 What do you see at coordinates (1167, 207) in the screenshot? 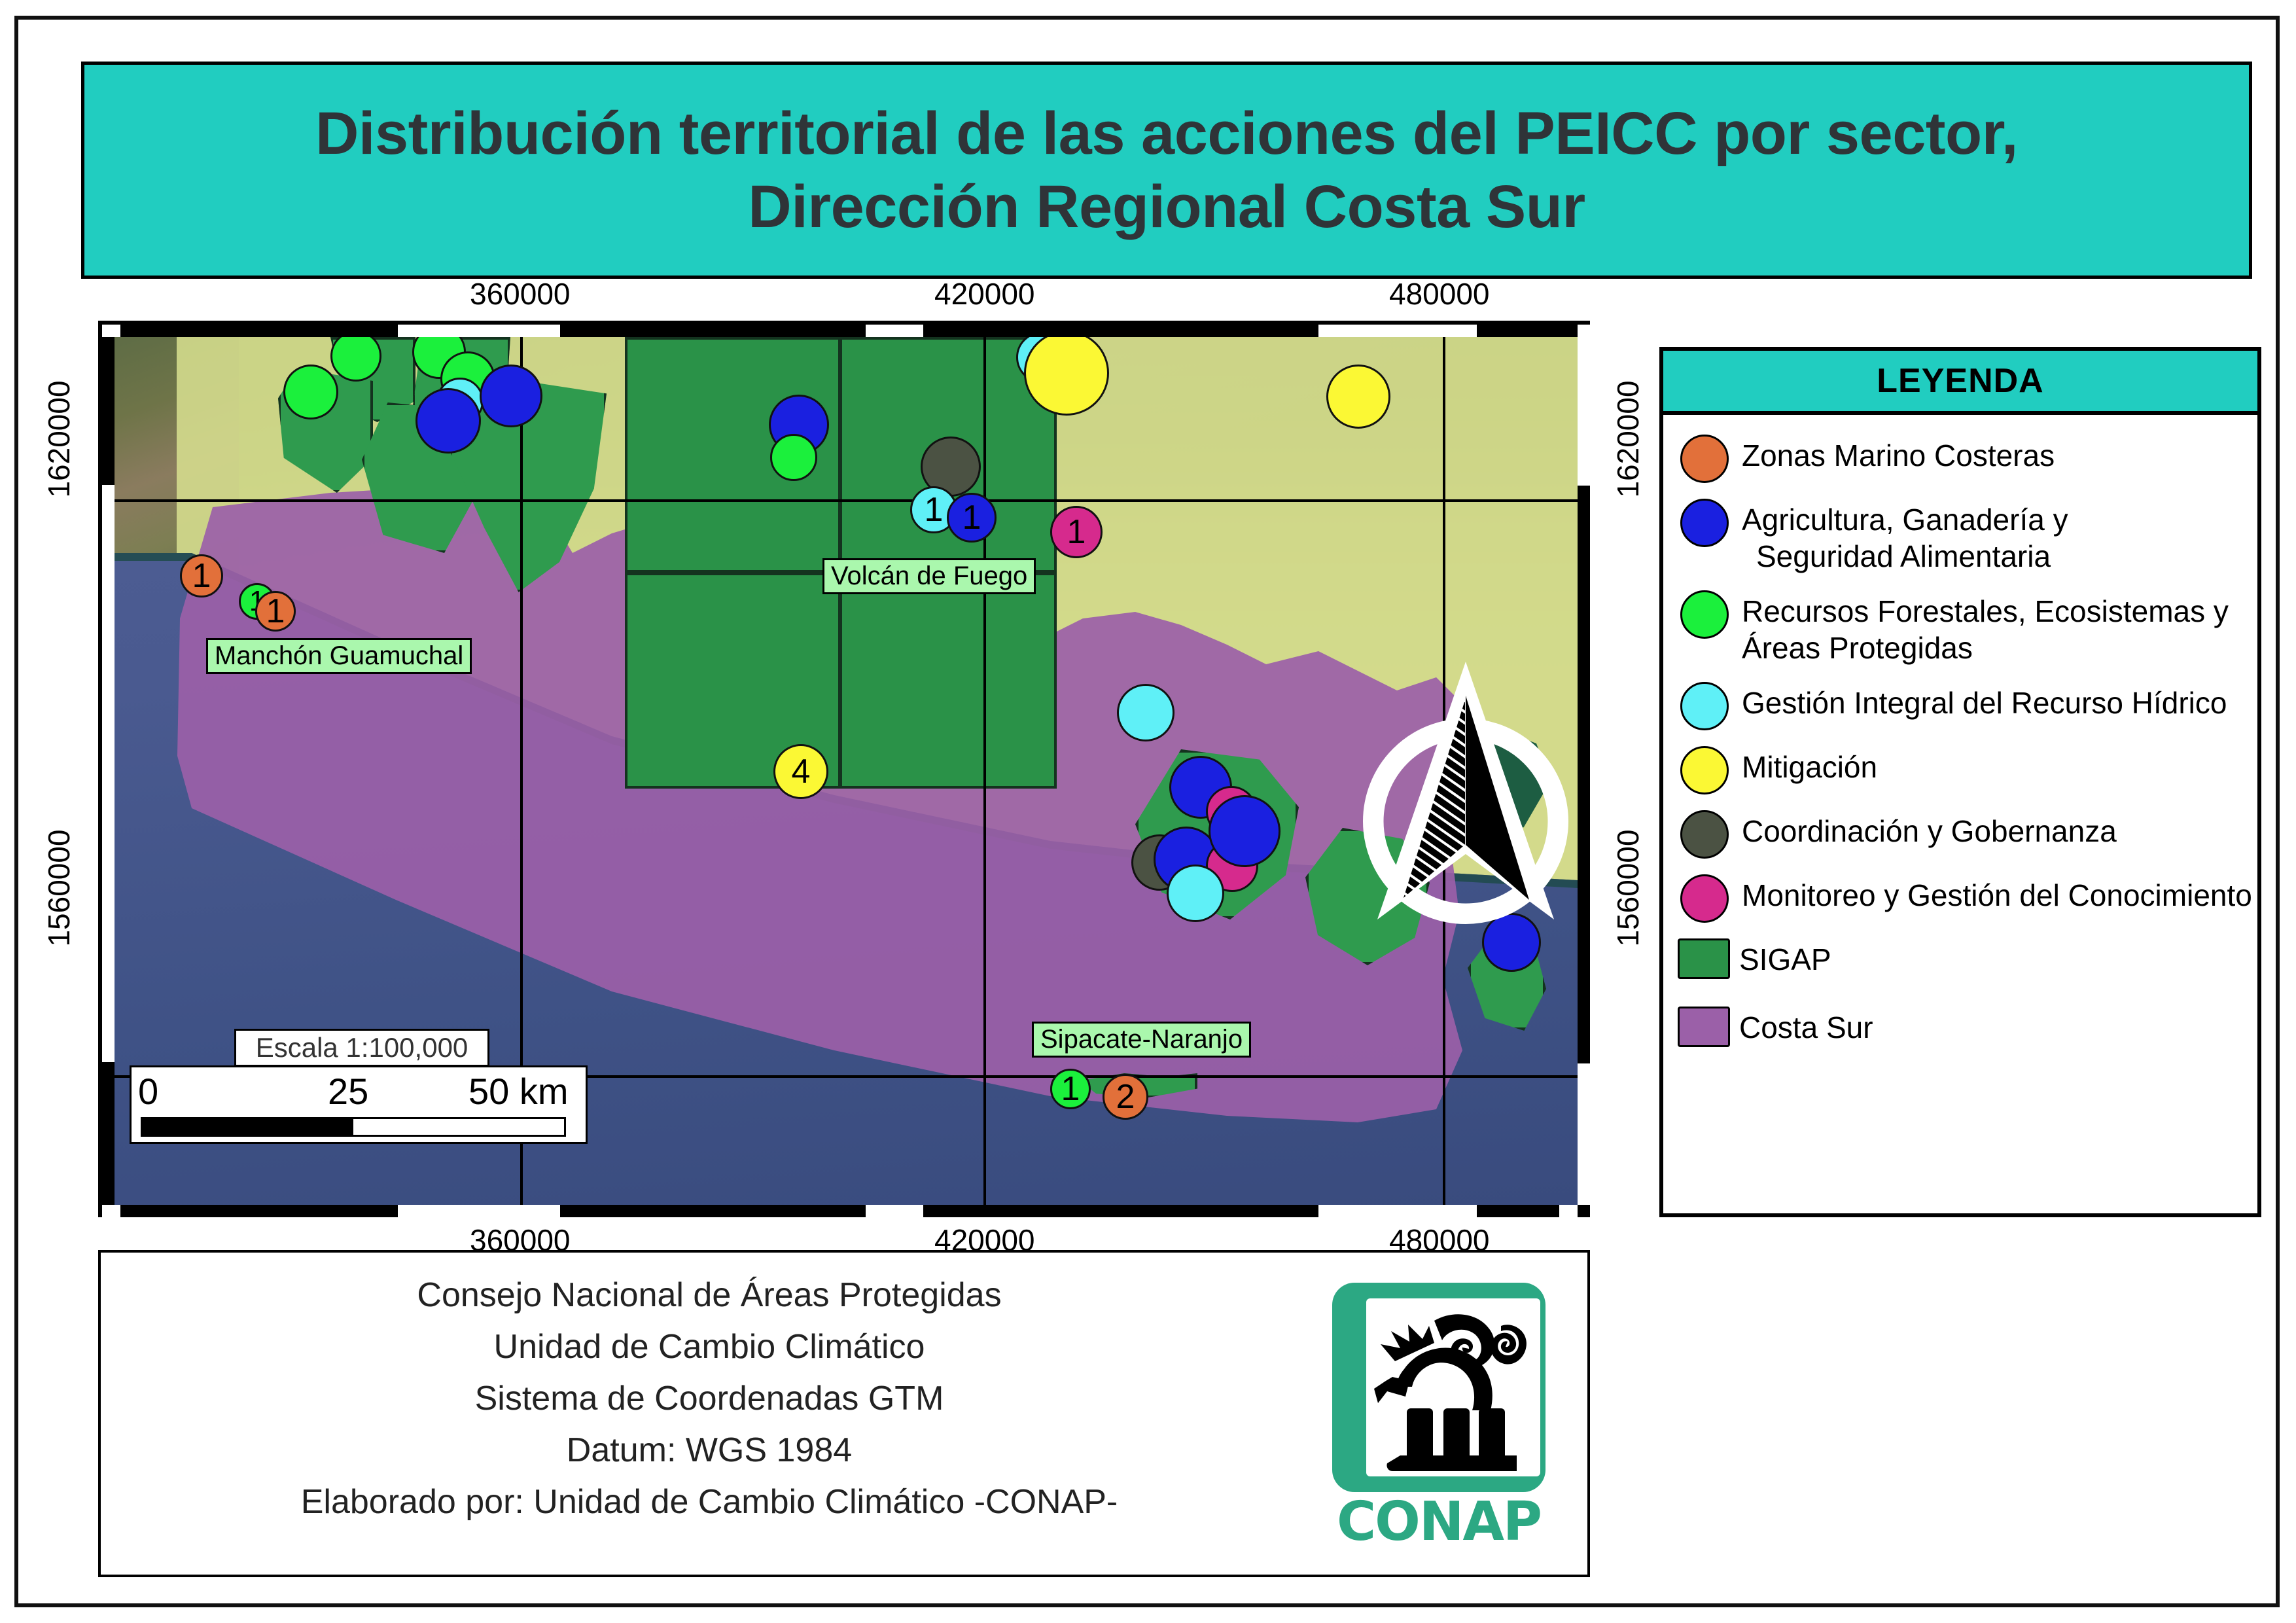
I see `title-line-2: Dirección Regional Costa Sur` at bounding box center [1167, 207].